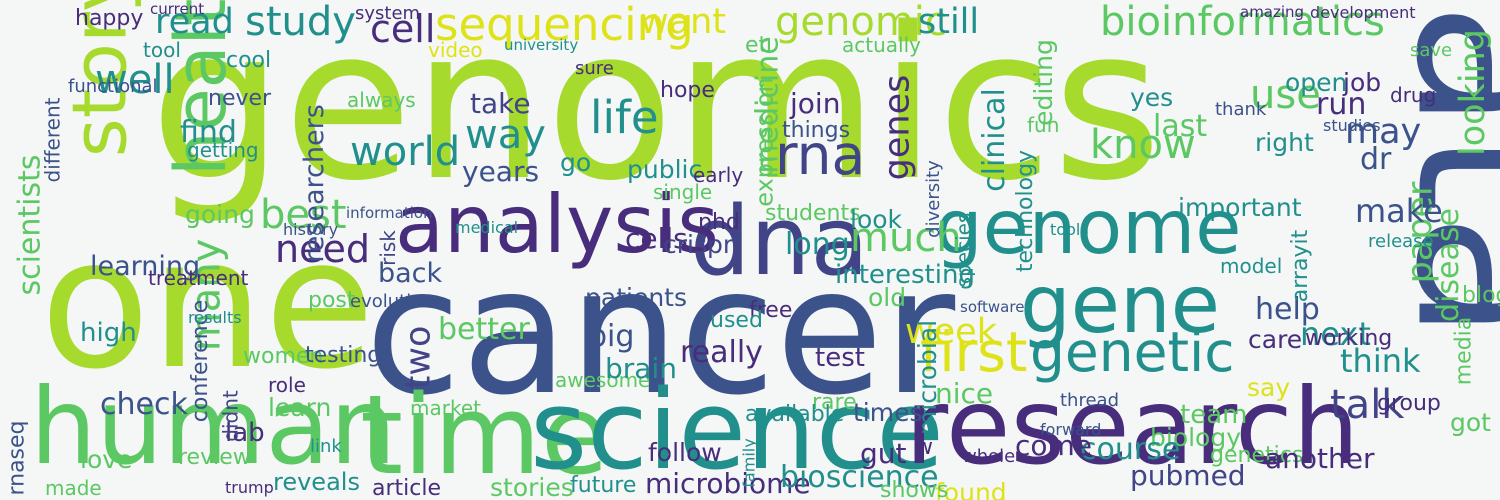 The image size is (1500, 500). What do you see at coordinates (1401, 241) in the screenshot?
I see `word-release: release` at bounding box center [1401, 241].